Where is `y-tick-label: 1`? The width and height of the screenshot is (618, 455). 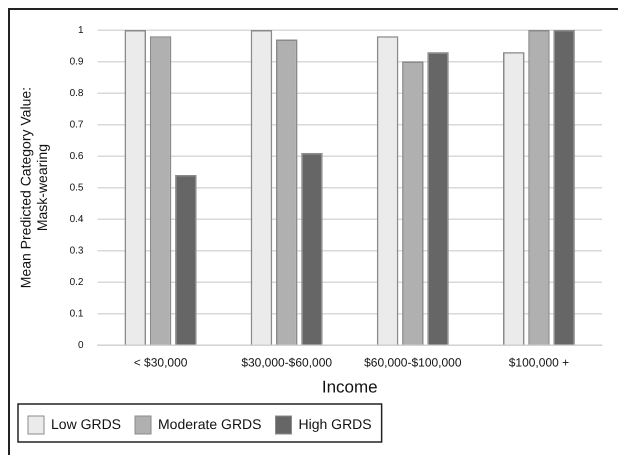
y-tick-label: 1 is located at coordinates (81, 30).